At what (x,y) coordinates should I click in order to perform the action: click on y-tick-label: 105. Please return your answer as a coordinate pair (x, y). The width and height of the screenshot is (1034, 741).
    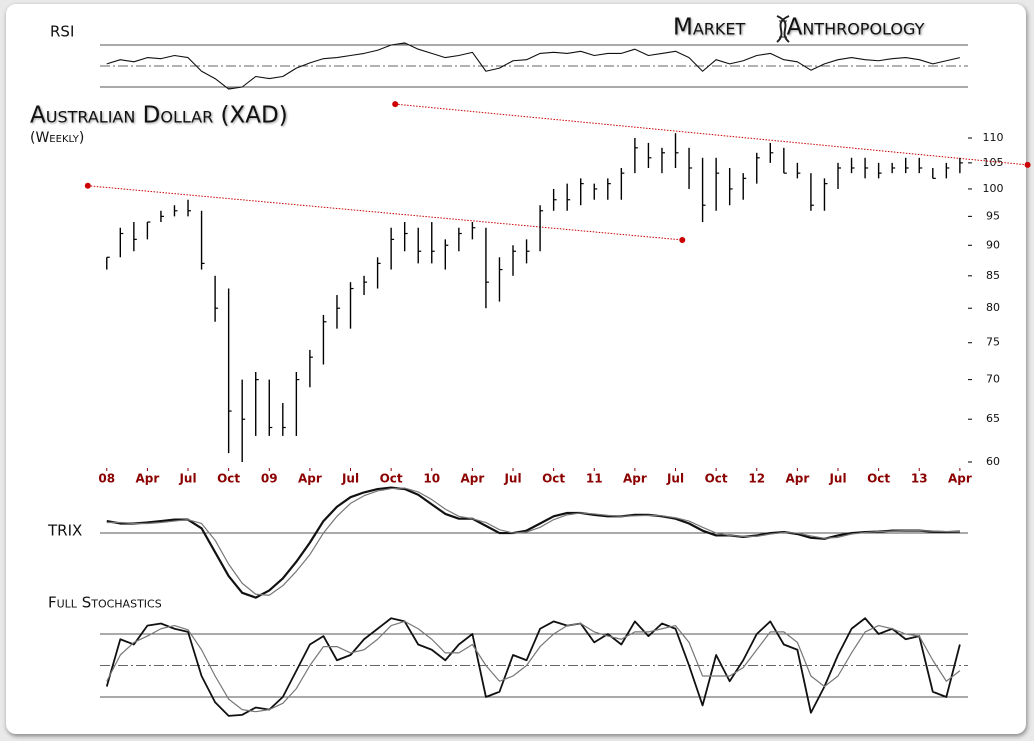
    Looking at the image, I should click on (993, 162).